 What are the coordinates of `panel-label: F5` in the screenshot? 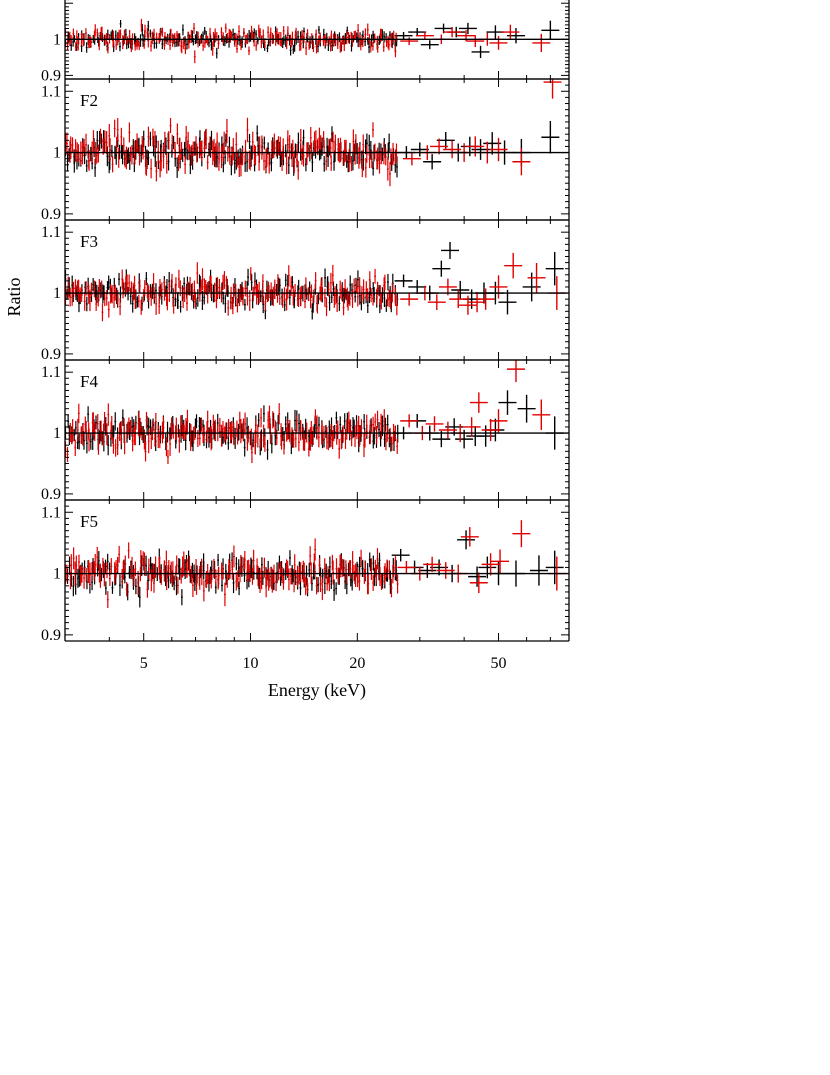 It's located at (89, 521).